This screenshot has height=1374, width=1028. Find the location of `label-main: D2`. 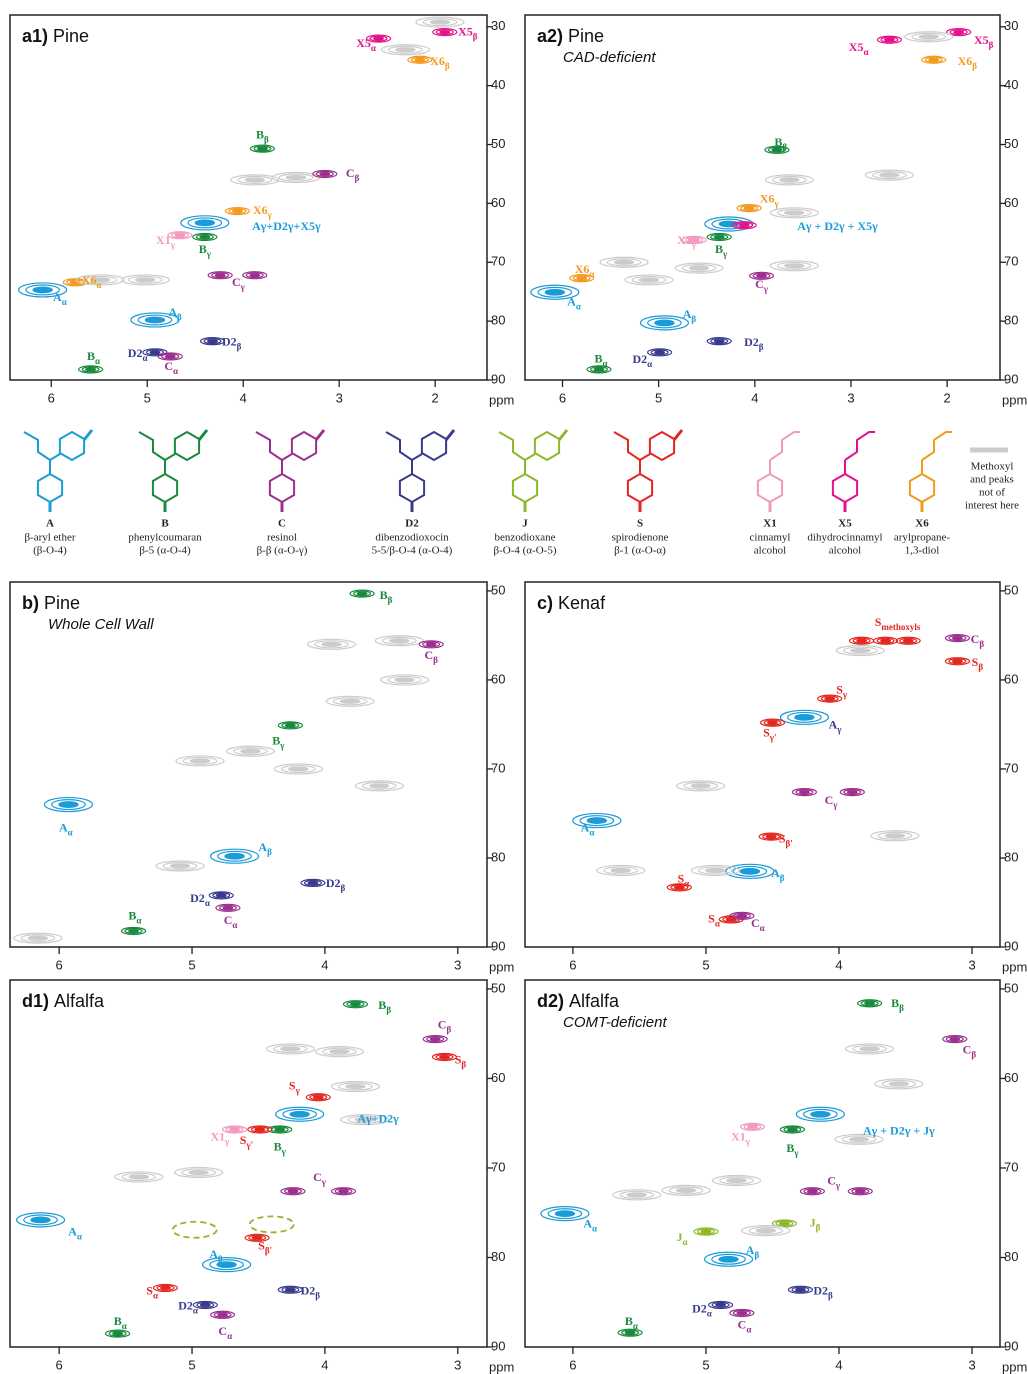

label-main: D2 is located at coordinates (197, 898).